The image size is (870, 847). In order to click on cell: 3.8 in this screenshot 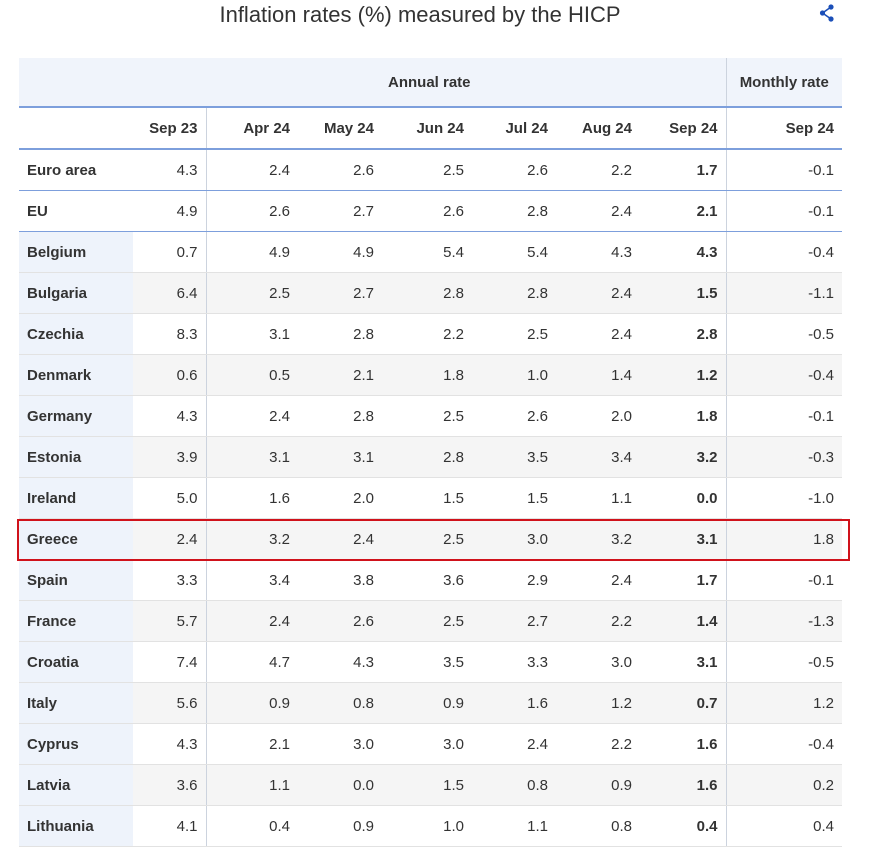, I will do `click(340, 580)`.